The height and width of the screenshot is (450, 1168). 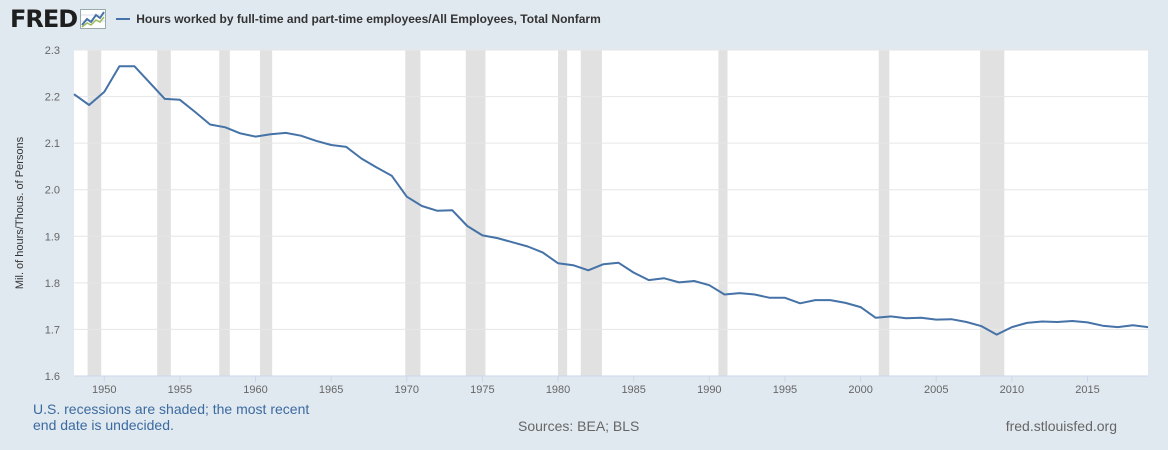 I want to click on y-tick-label: 1.8, so click(x=52, y=284).